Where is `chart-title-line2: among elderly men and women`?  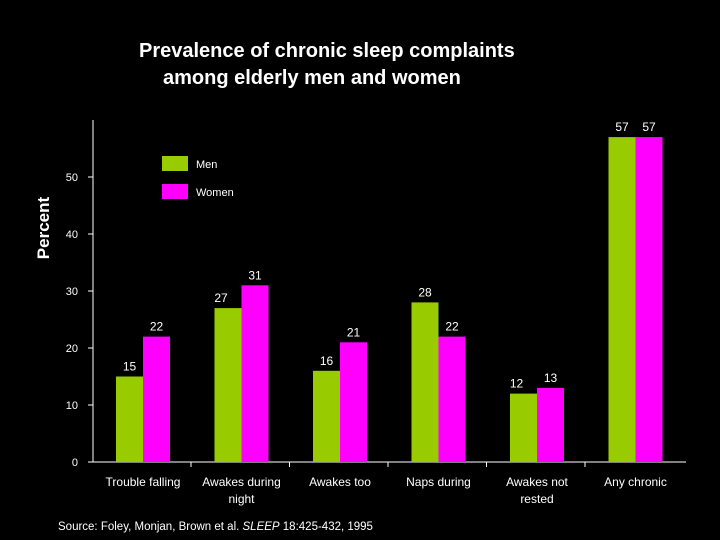
chart-title-line2: among elderly men and women is located at coordinates (312, 78).